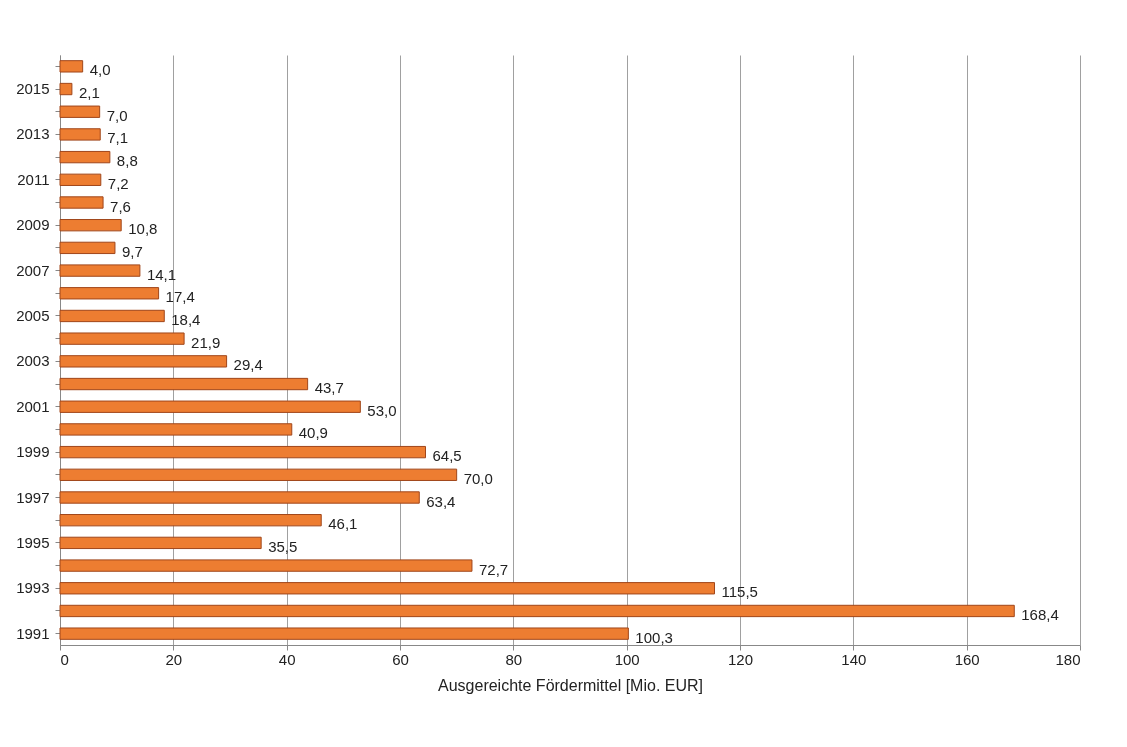  Describe the element at coordinates (654, 637) in the screenshot. I see `data-label: 100,3` at that location.